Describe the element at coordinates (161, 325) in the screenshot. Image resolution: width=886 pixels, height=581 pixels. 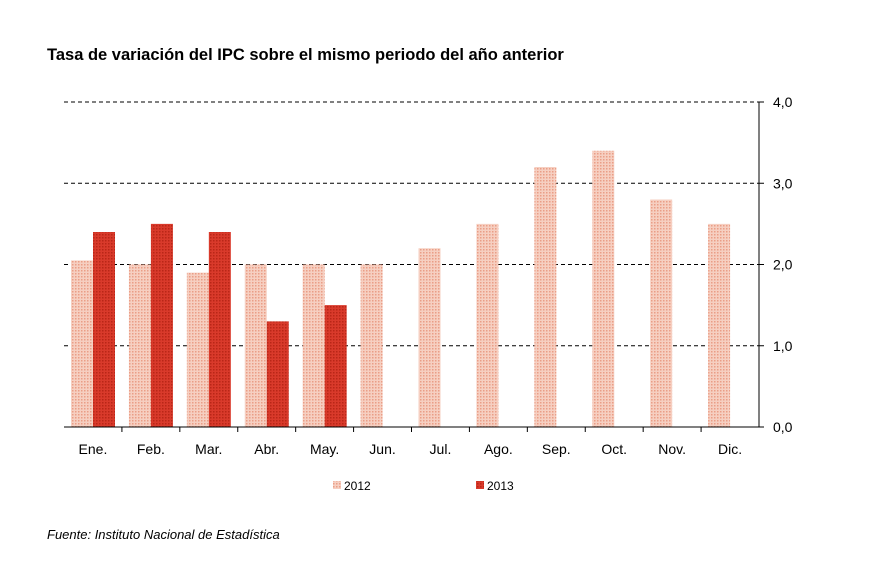
I see `bar-2013-feb` at that location.